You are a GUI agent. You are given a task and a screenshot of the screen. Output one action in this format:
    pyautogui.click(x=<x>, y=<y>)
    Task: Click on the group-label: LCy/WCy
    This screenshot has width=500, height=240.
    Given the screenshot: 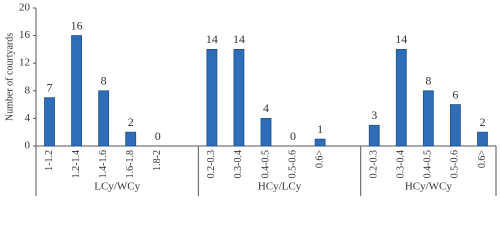 What is the action you would take?
    pyautogui.click(x=117, y=187)
    